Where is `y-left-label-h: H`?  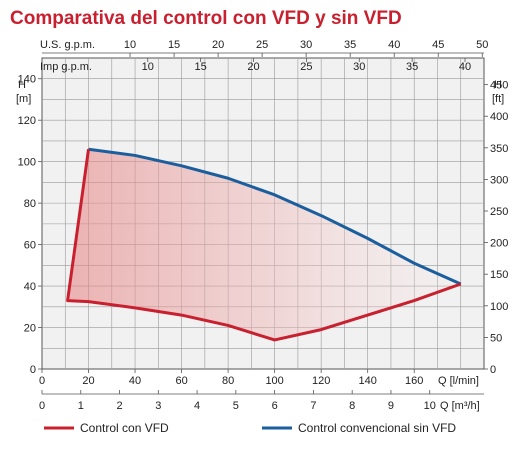 y-left-label-h: H is located at coordinates (22, 85).